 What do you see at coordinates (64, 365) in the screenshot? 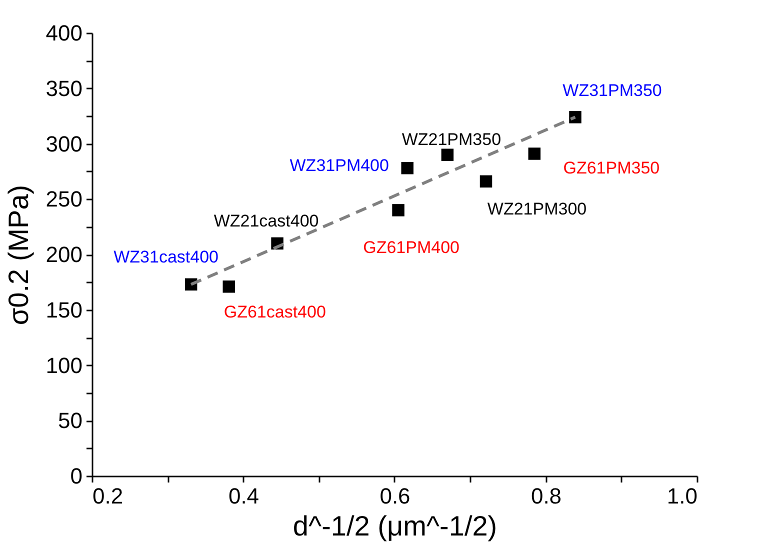
I see `y-tick-label: 100` at bounding box center [64, 365].